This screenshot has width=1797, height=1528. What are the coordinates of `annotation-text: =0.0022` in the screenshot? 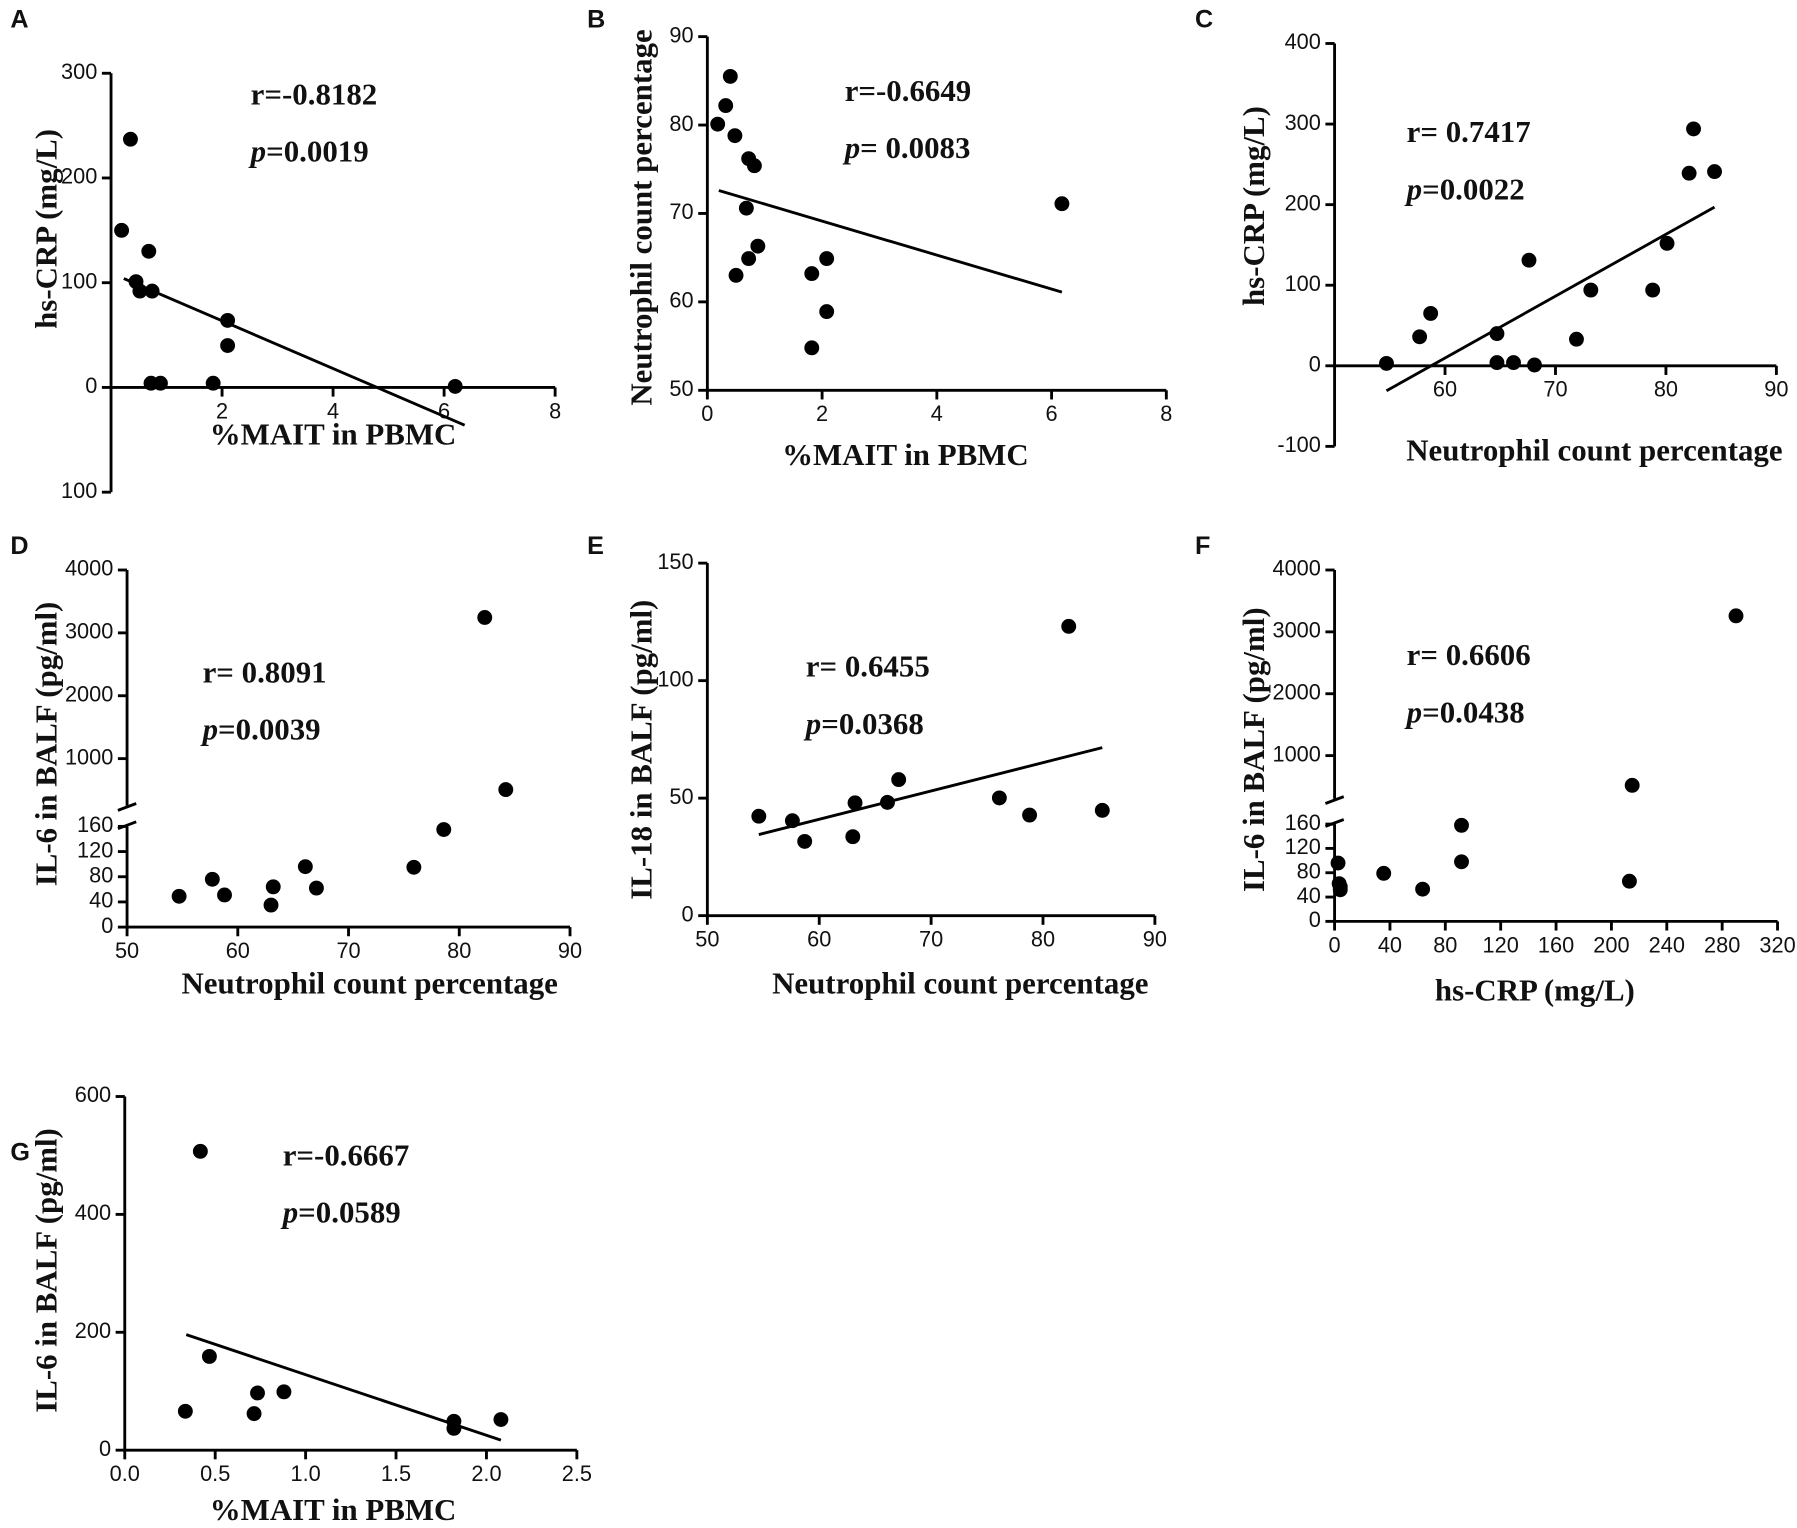 It's located at (1473, 188).